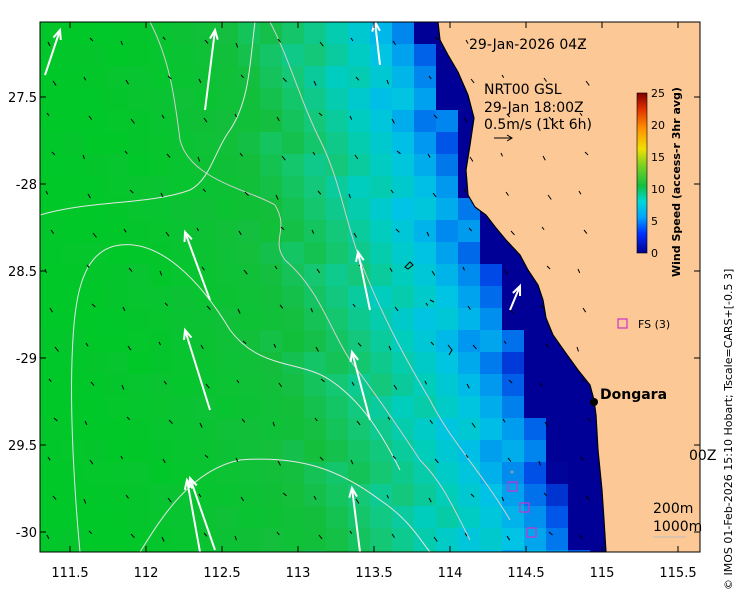 The image size is (740, 592). What do you see at coordinates (658, 93) in the screenshot?
I see `colorbar-tick-label: 25` at bounding box center [658, 93].